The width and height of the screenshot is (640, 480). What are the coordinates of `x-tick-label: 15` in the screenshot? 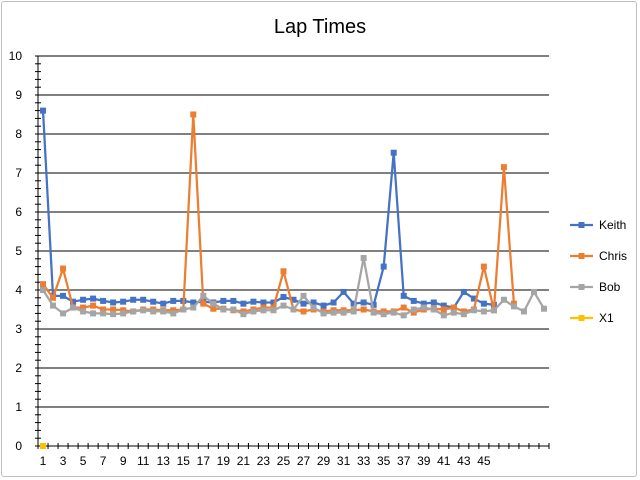 It's located at (184, 461).